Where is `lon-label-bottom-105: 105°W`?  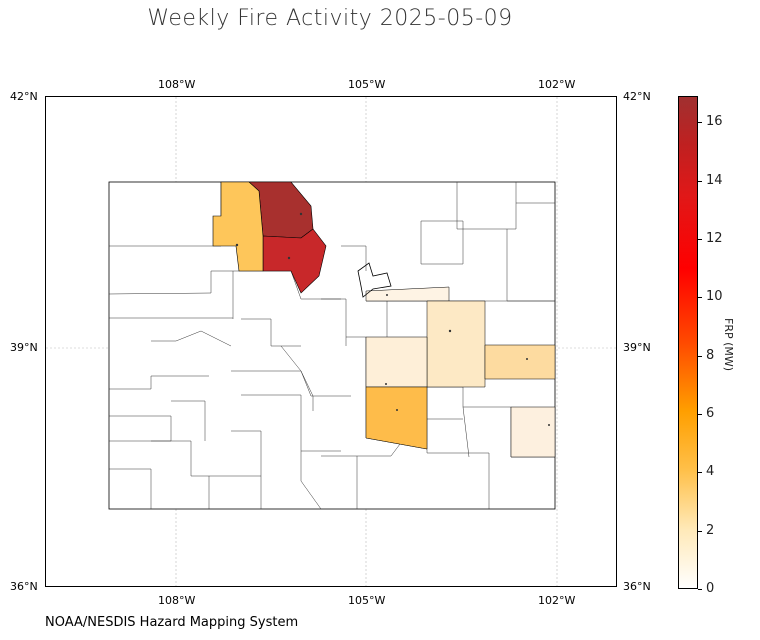 lon-label-bottom-105: 105°W is located at coordinates (367, 600).